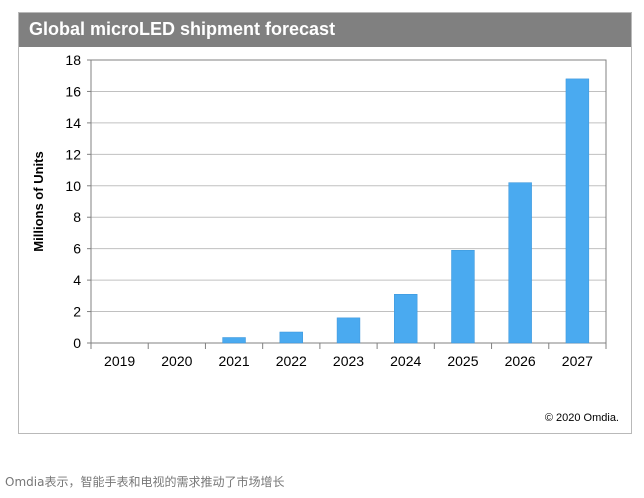  Describe the element at coordinates (233, 361) in the screenshot. I see `x-tick-label: 2021` at that location.